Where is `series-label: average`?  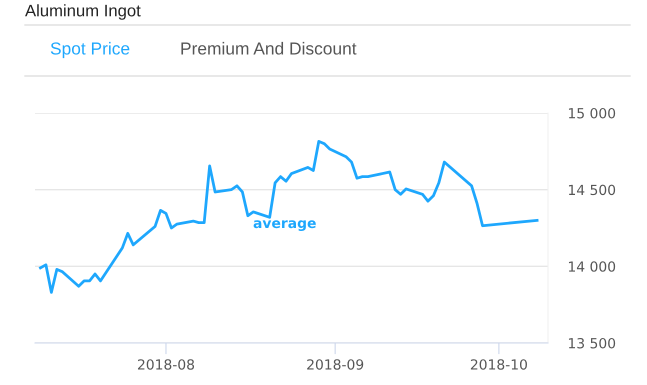
series-label: average is located at coordinates (285, 225).